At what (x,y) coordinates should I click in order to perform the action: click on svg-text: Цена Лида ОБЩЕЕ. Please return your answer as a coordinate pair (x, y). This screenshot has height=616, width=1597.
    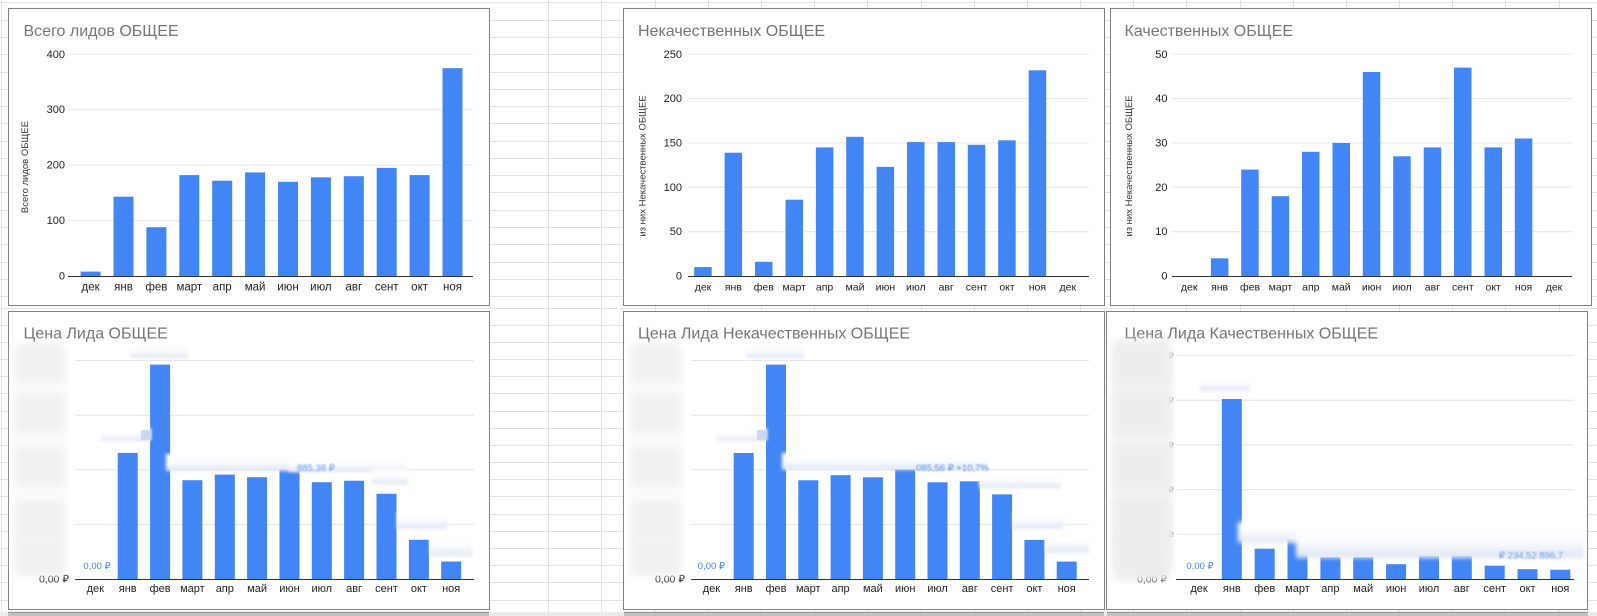
    Looking at the image, I should click on (96, 334).